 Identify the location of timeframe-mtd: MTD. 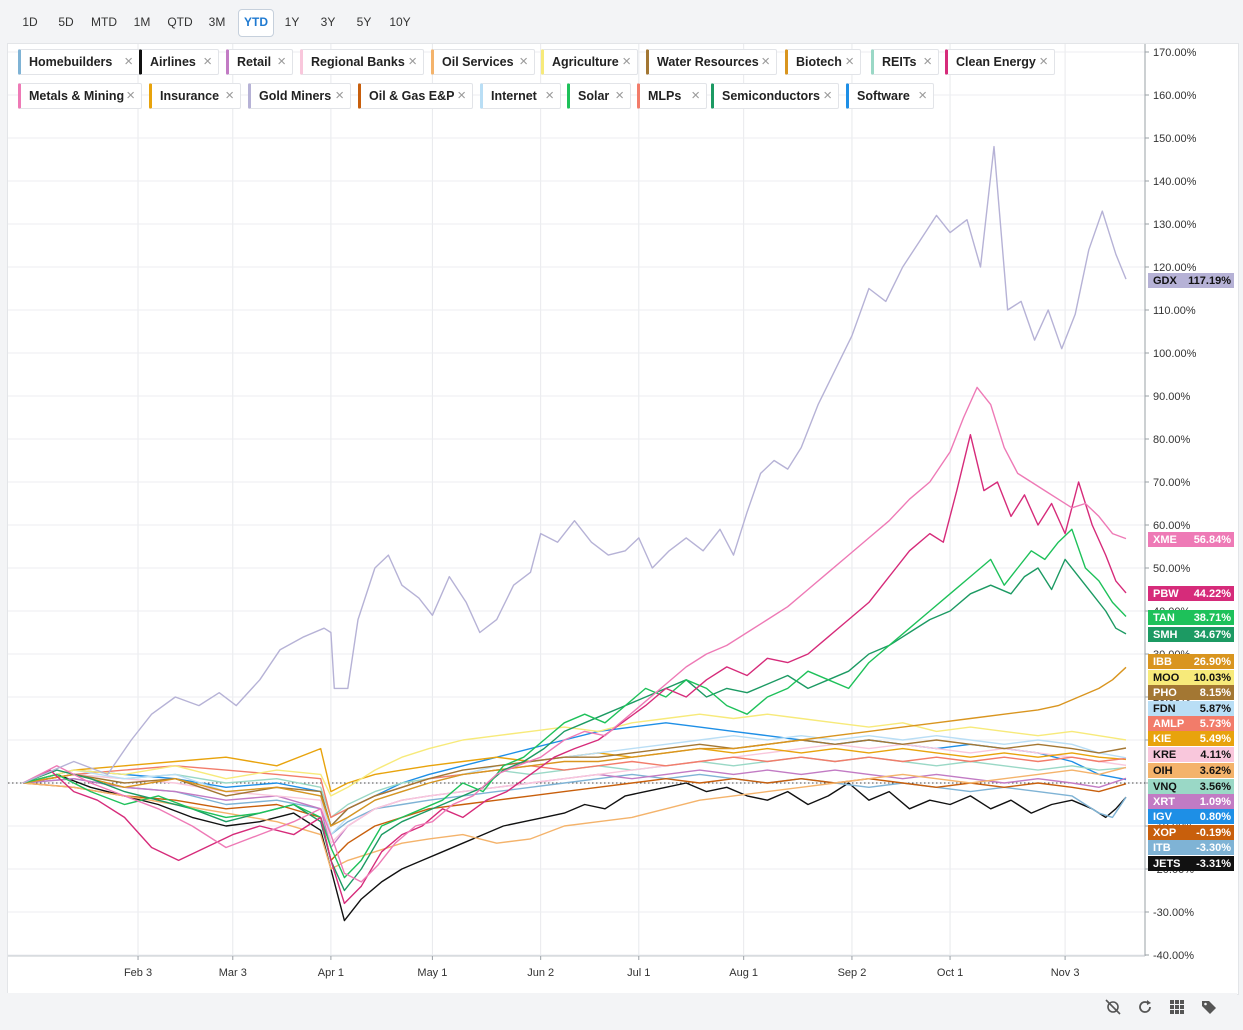
(104, 22).